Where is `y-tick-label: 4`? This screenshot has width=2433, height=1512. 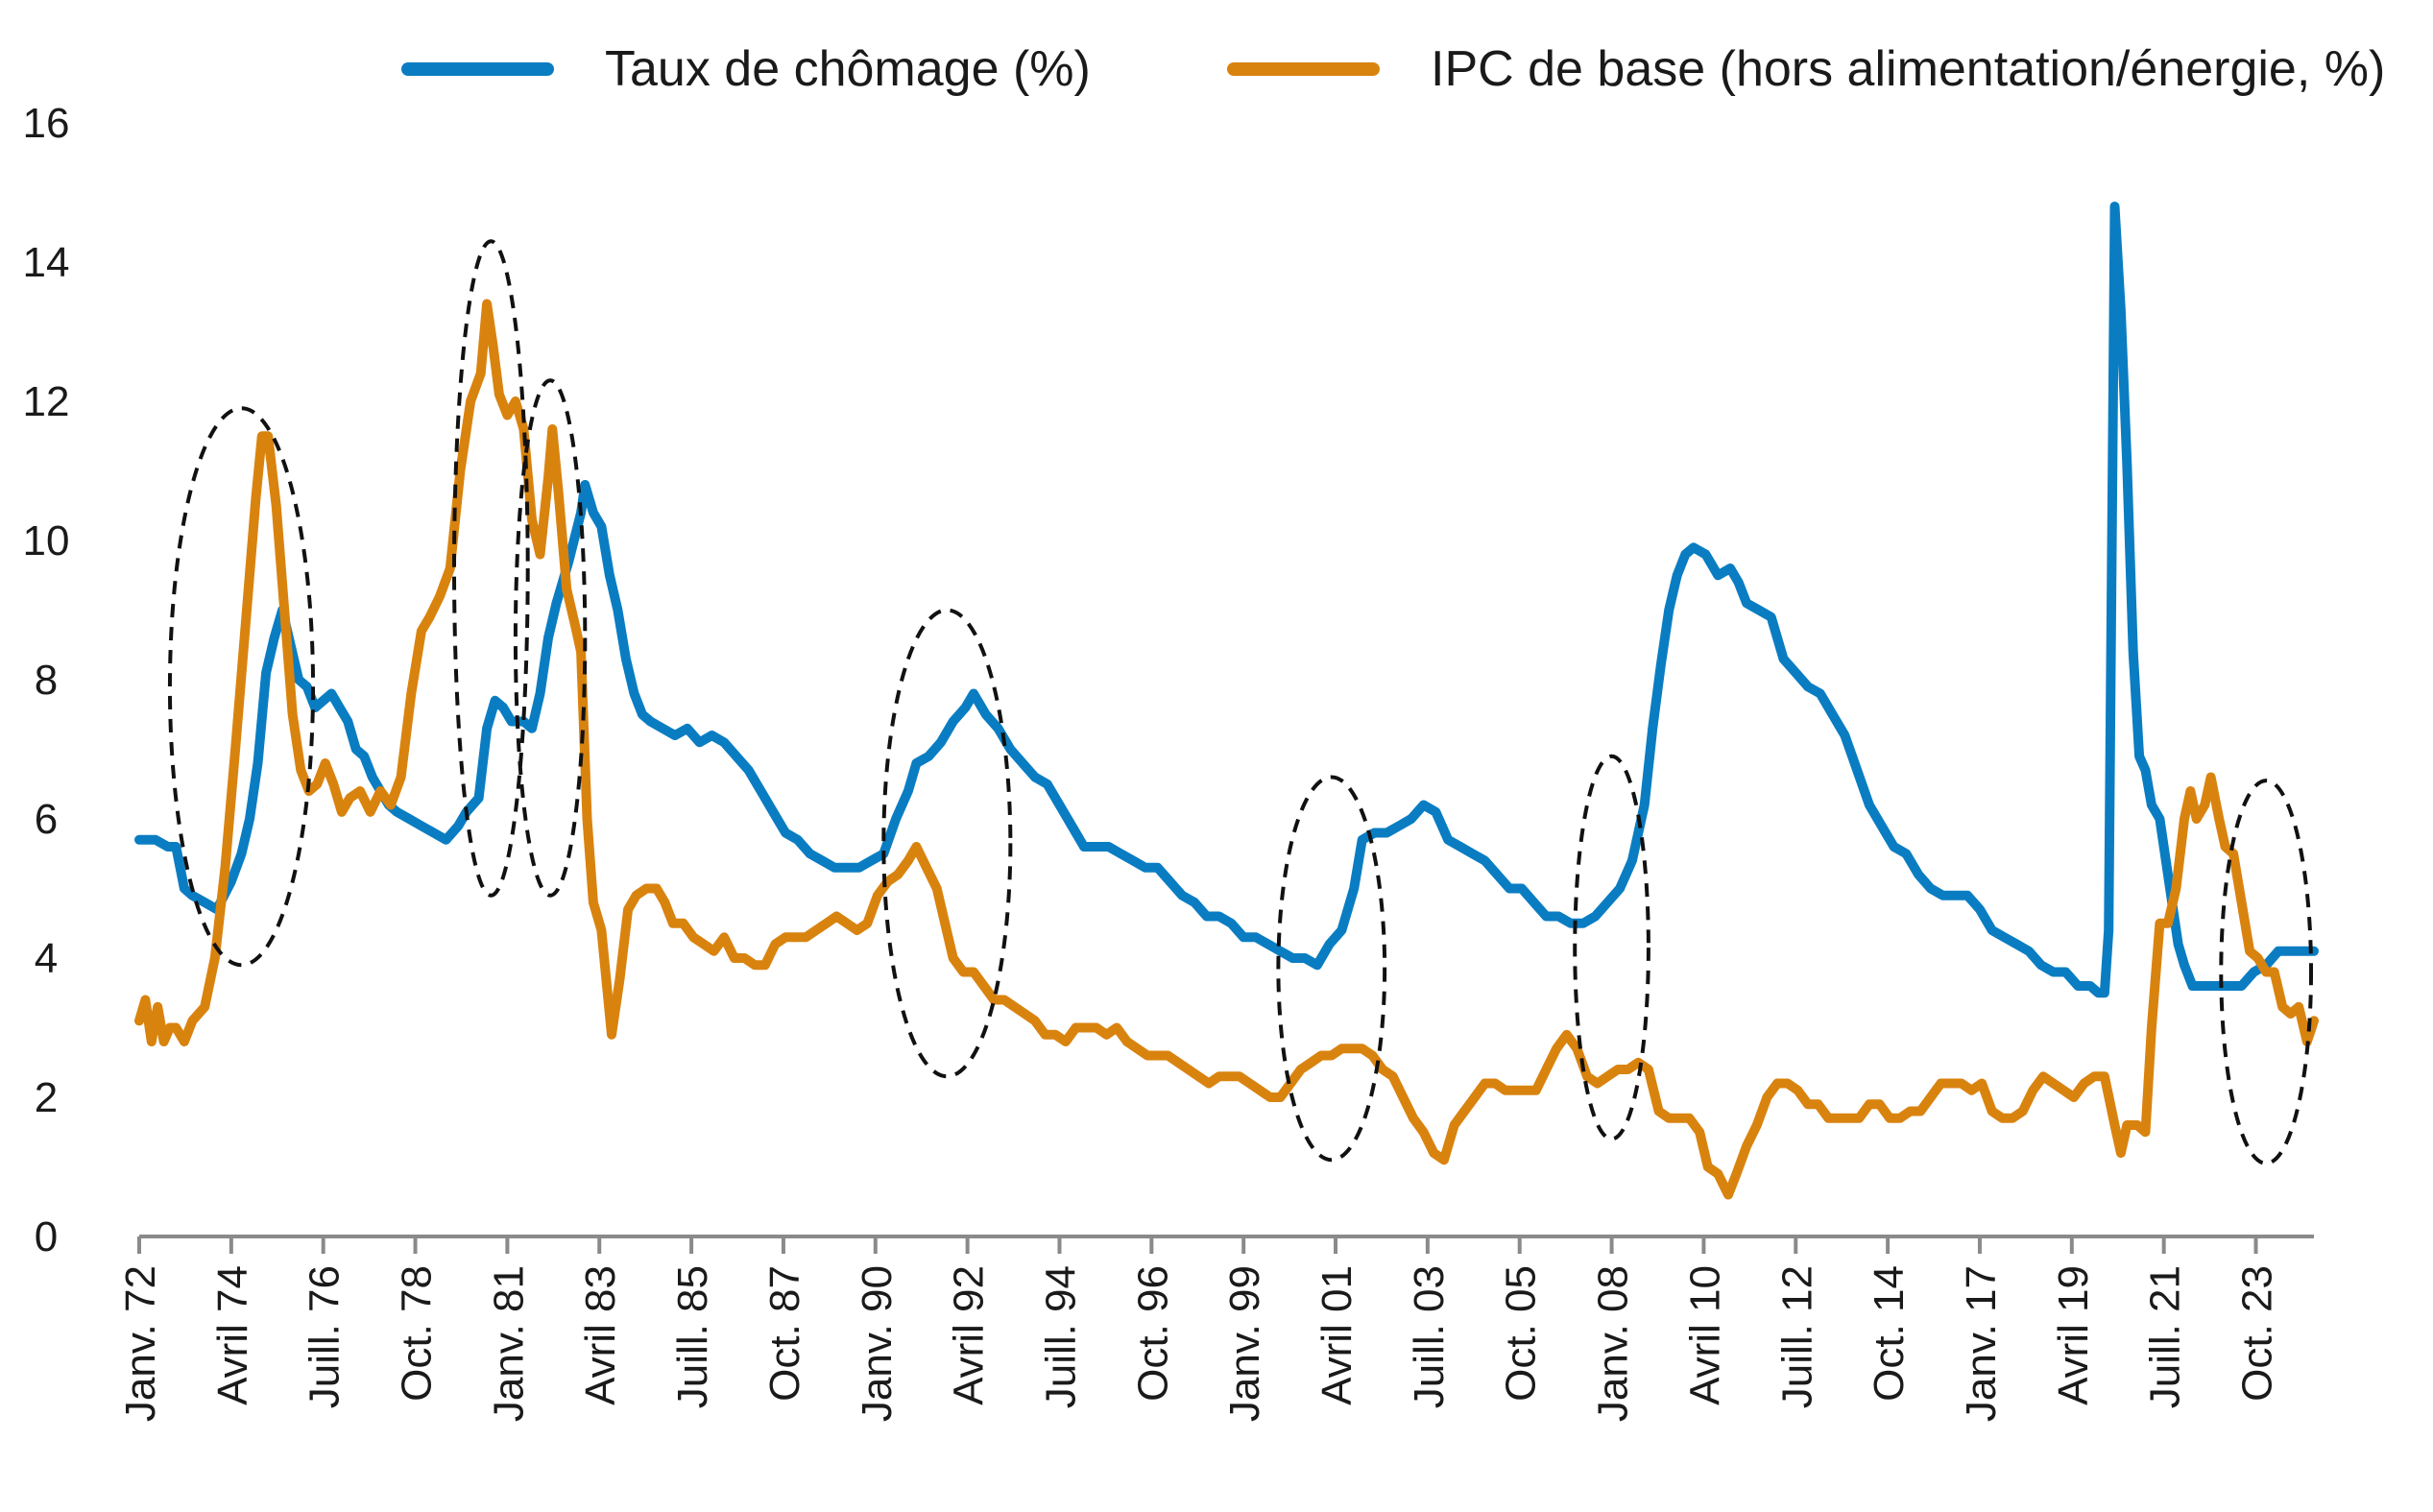 y-tick-label: 4 is located at coordinates (46, 959).